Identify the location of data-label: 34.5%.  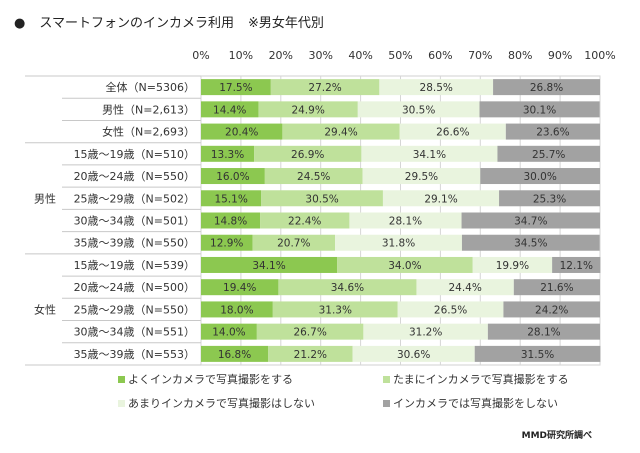
(530, 244).